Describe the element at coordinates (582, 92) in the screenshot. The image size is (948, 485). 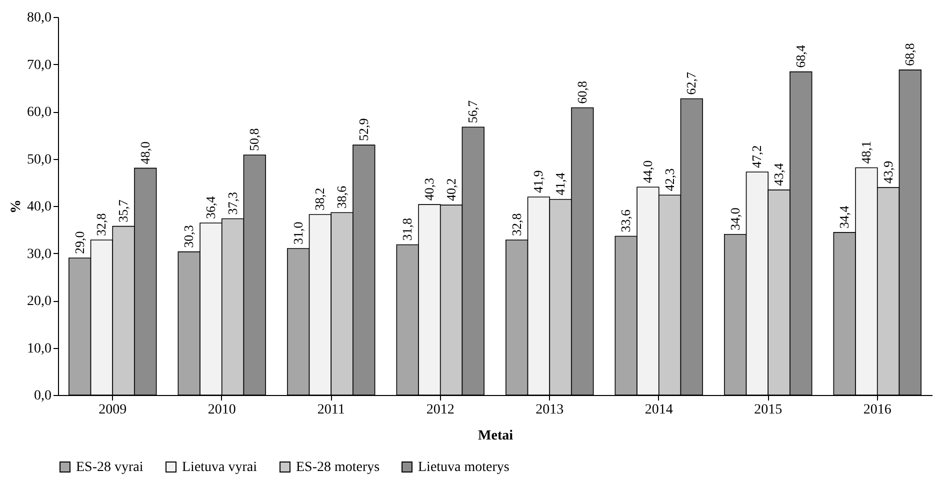
I see `data-label: 60,8` at that location.